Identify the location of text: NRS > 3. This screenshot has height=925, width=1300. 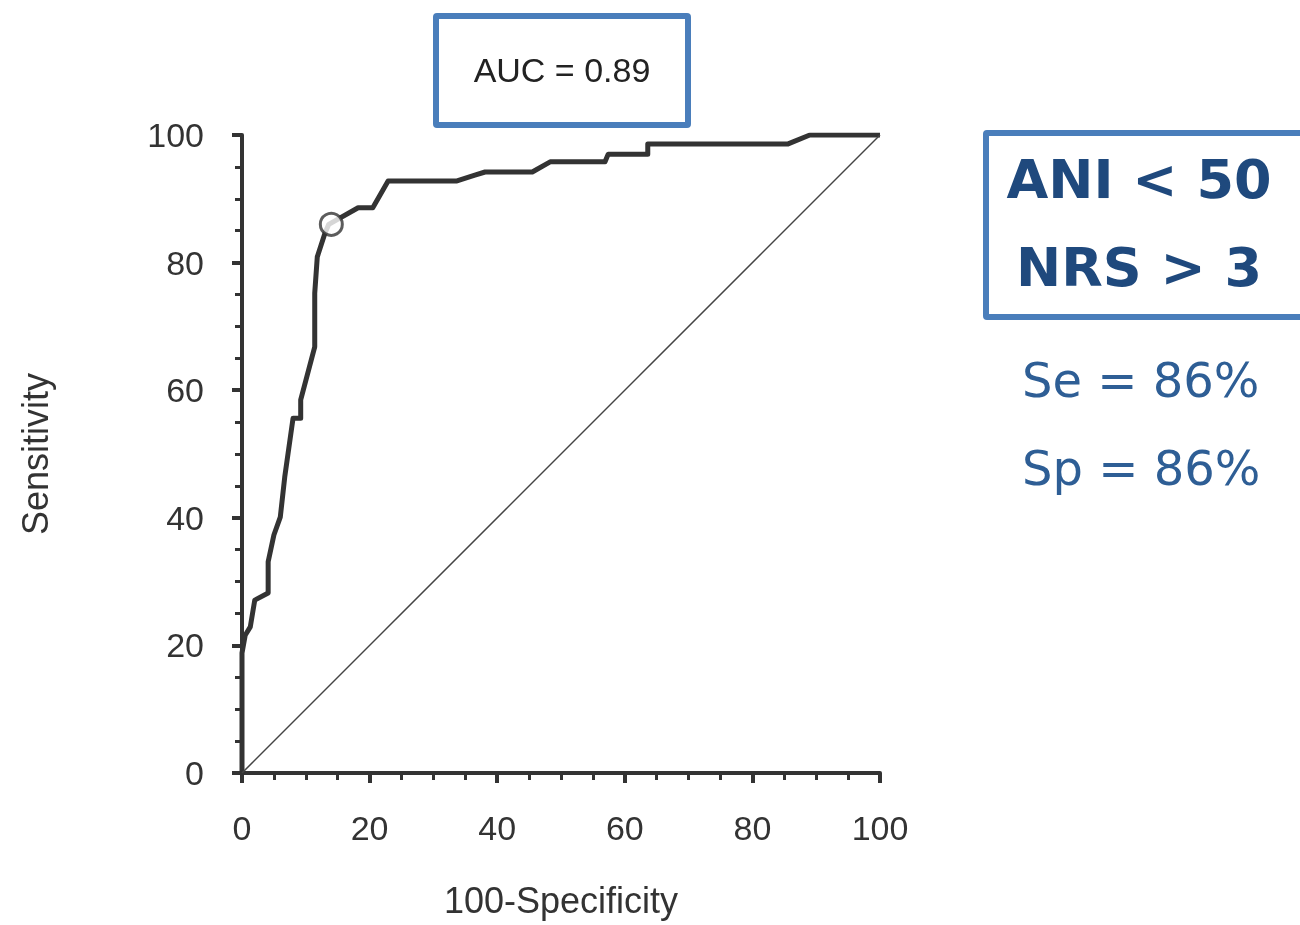
(1139, 267).